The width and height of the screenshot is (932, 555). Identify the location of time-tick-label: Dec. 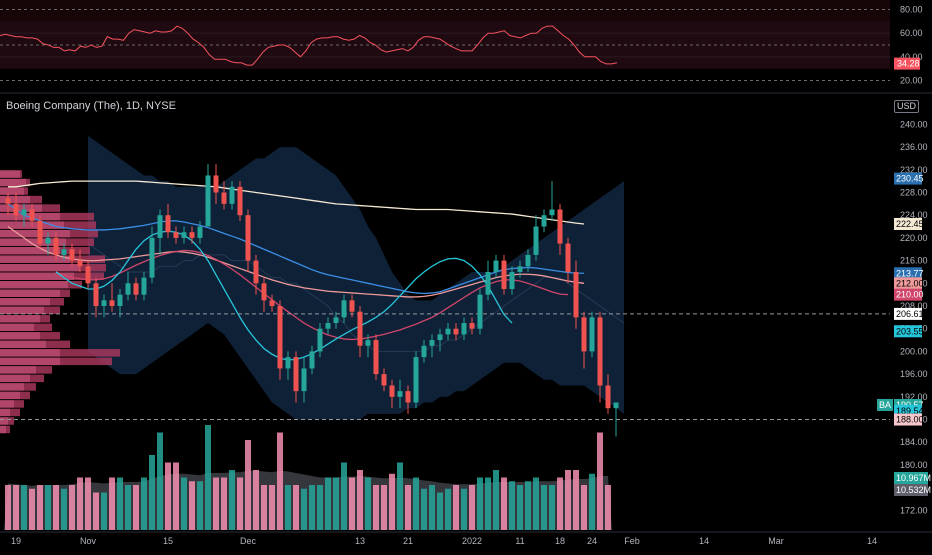
(248, 541).